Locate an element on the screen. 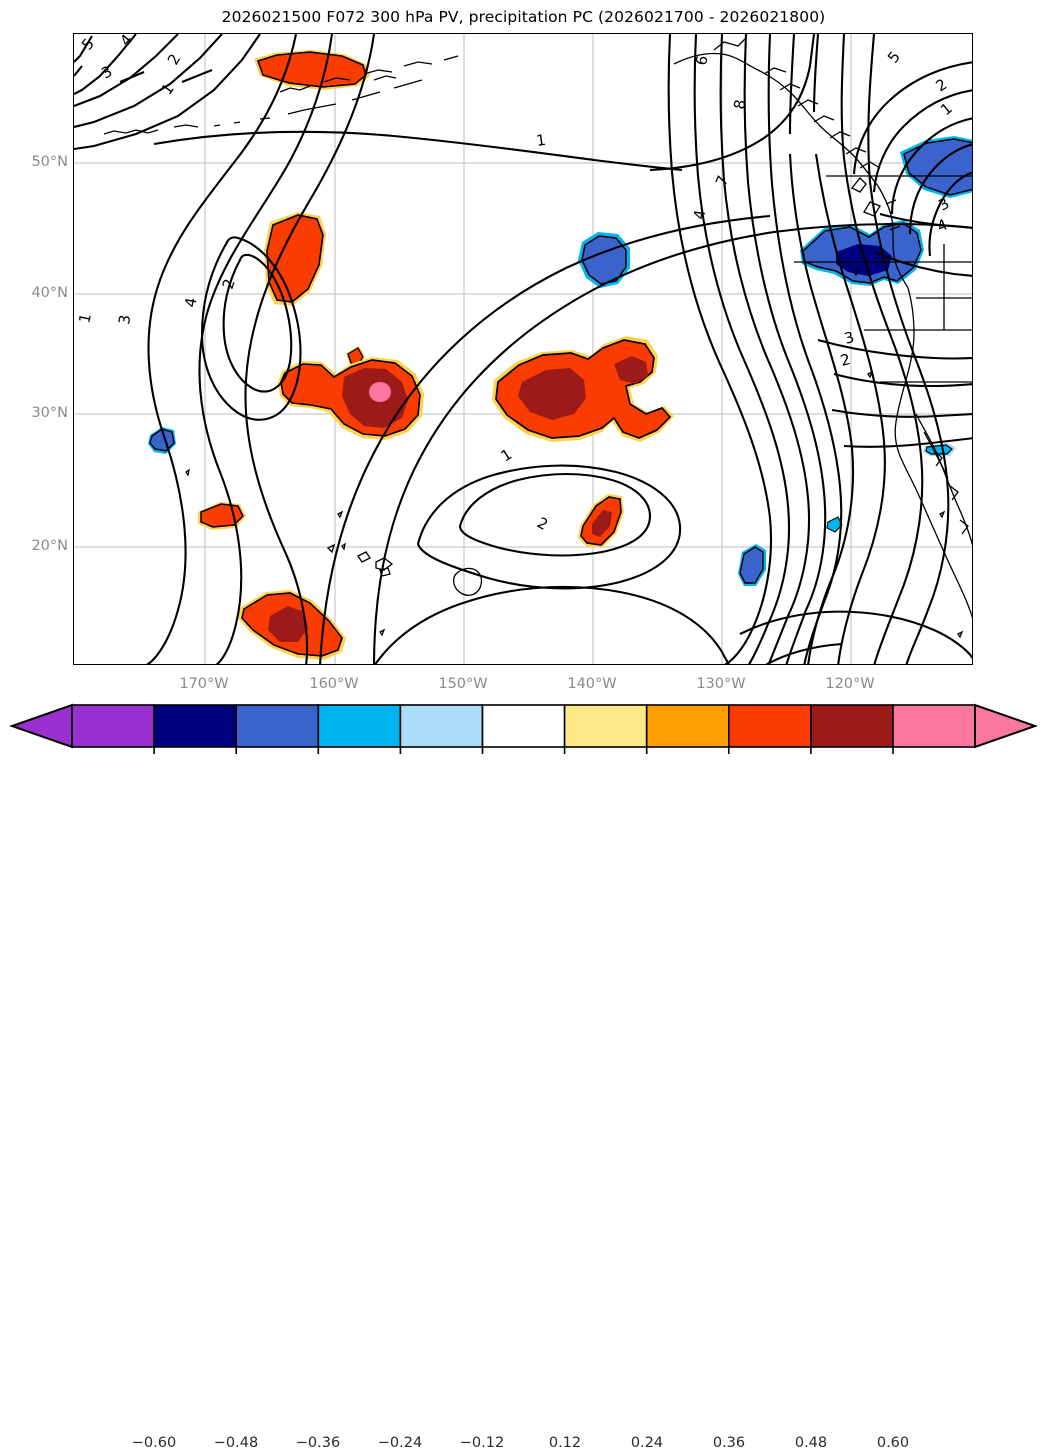 This screenshot has width=1047, height=1451. colorbar-tick-5: −0.12 is located at coordinates (482, 1443).